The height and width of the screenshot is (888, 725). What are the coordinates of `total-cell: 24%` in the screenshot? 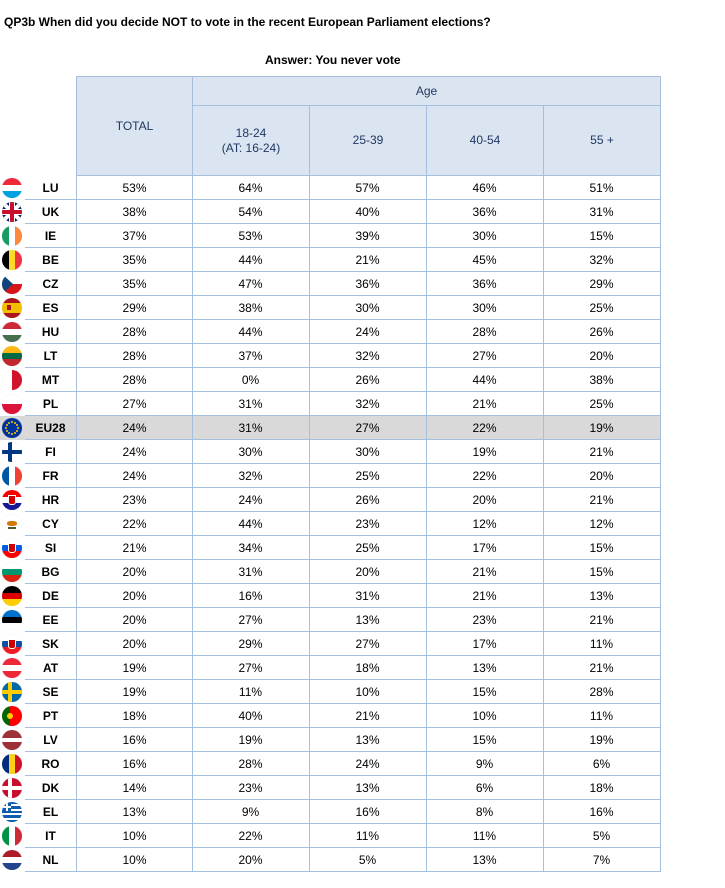 It's located at (134, 476).